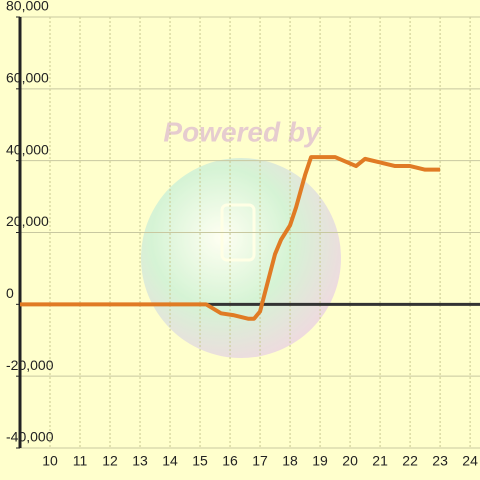 This screenshot has width=480, height=480. I want to click on x-tick-label: 16, so click(230, 461).